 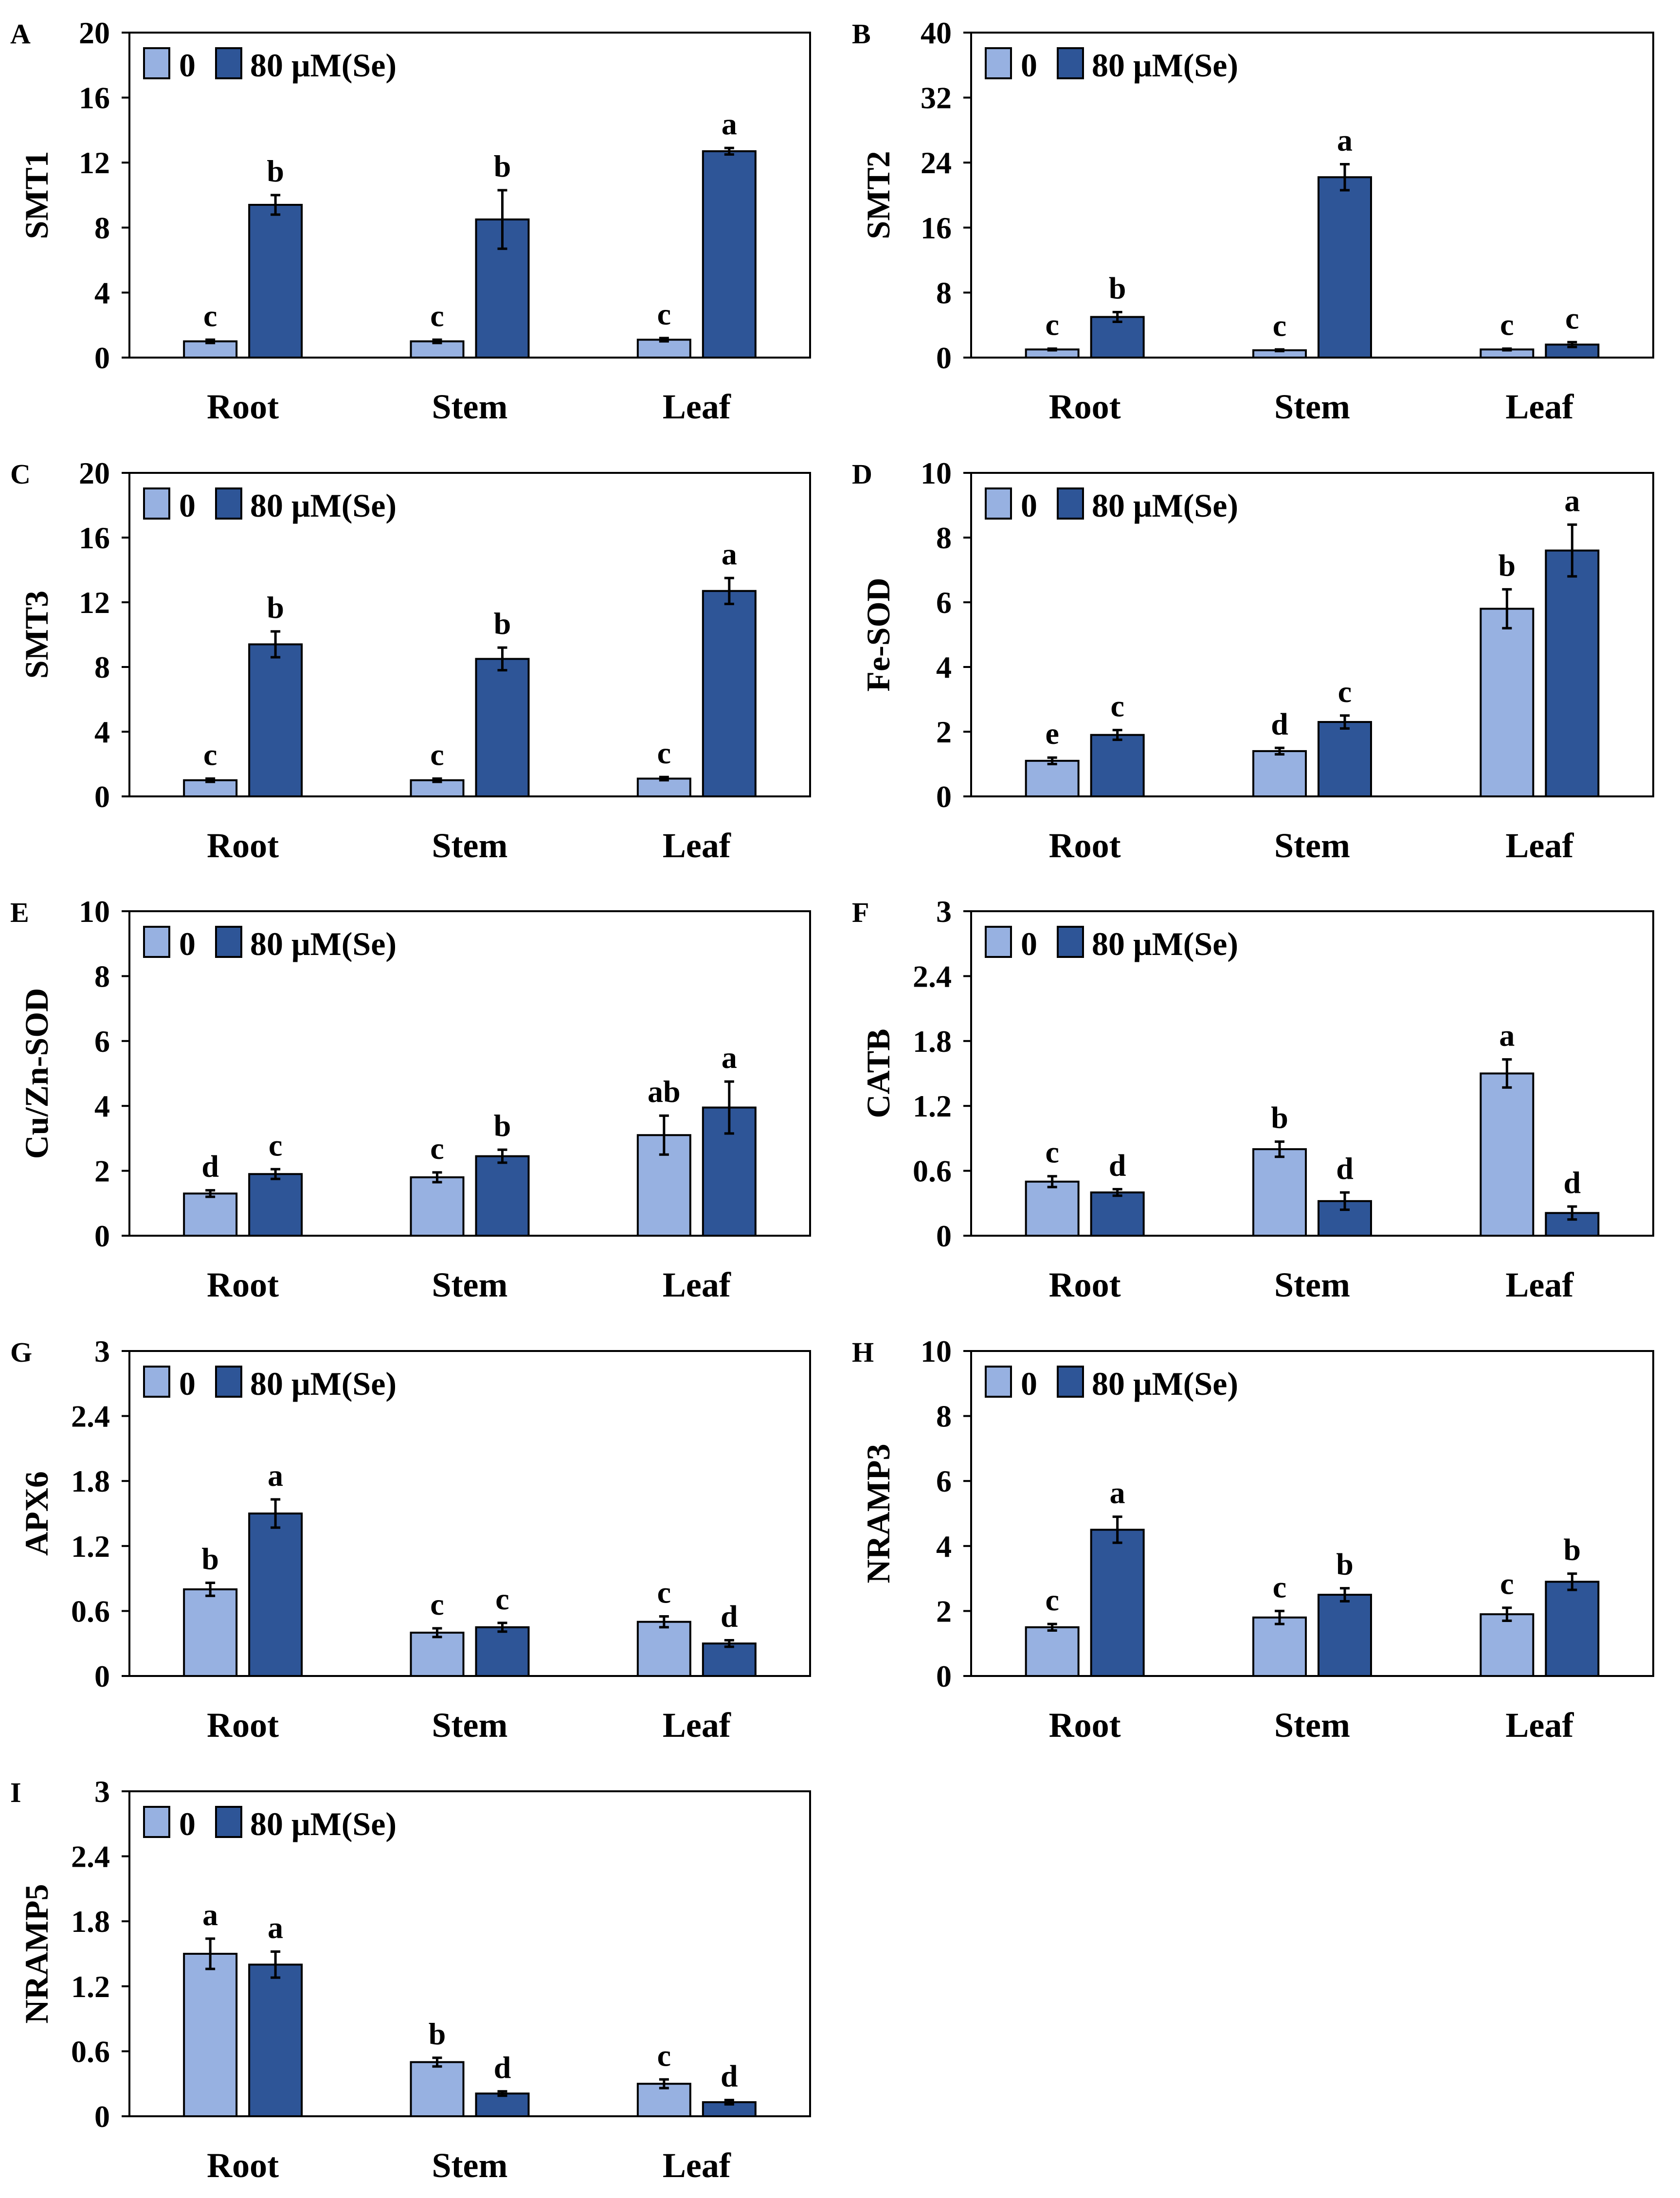 I want to click on panel-label: A, so click(x=20, y=34).